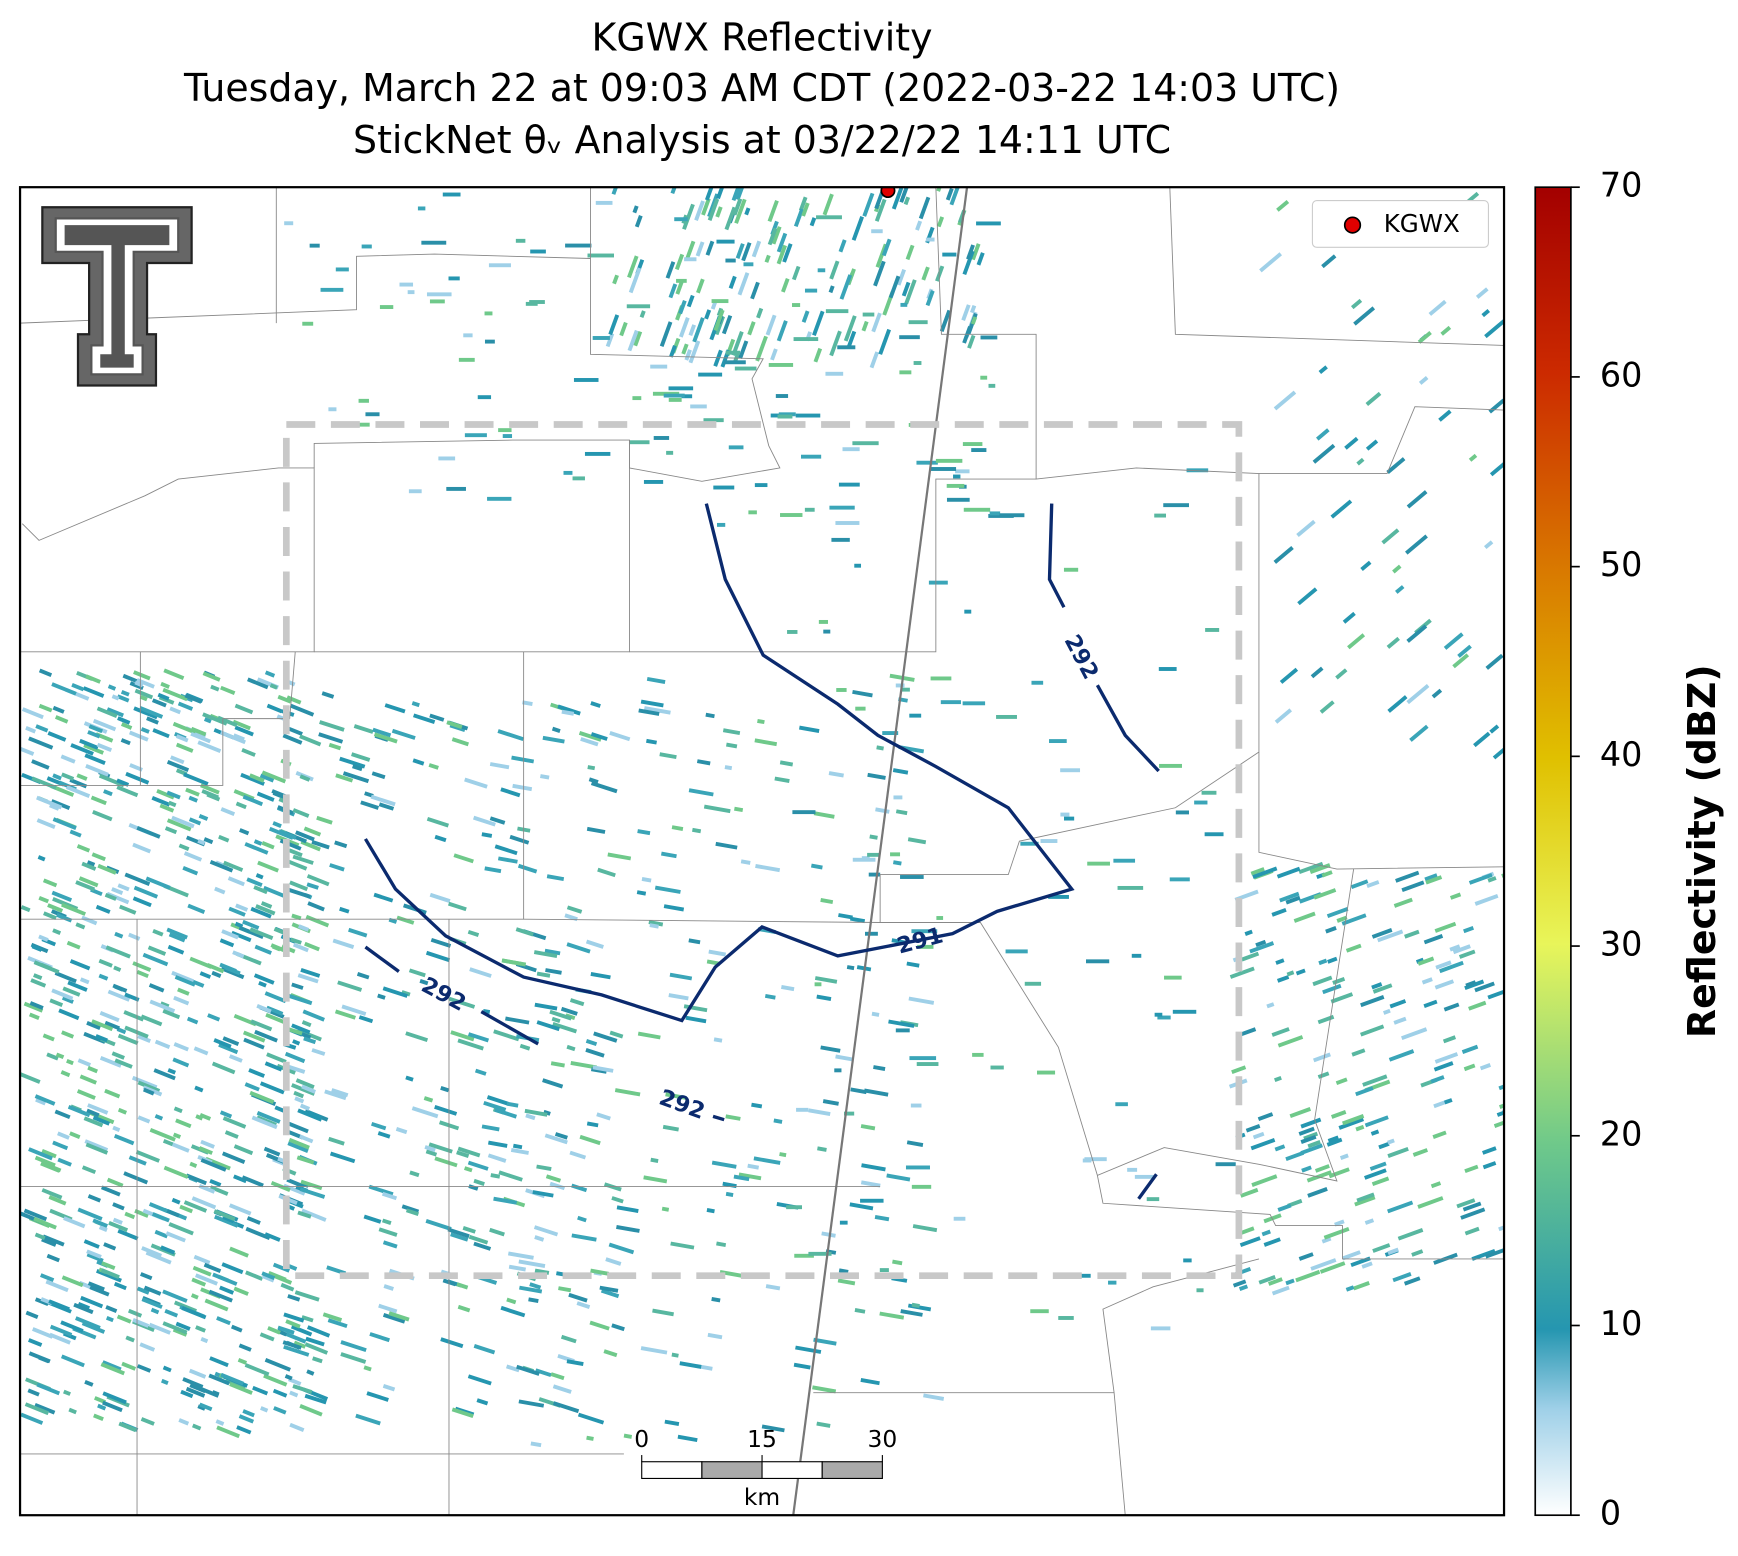 Image resolution: width=1738 pixels, height=1556 pixels. Describe the element at coordinates (882, 1439) in the screenshot. I see `scale-tick-label: 30` at that location.